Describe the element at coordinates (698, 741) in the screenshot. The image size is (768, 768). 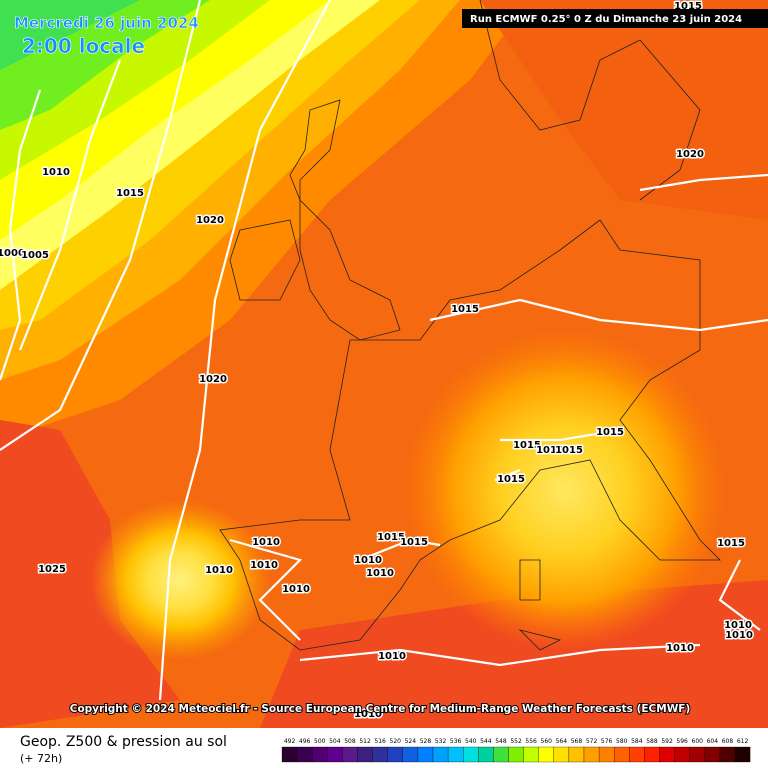
I see `scale-label: 600` at that location.